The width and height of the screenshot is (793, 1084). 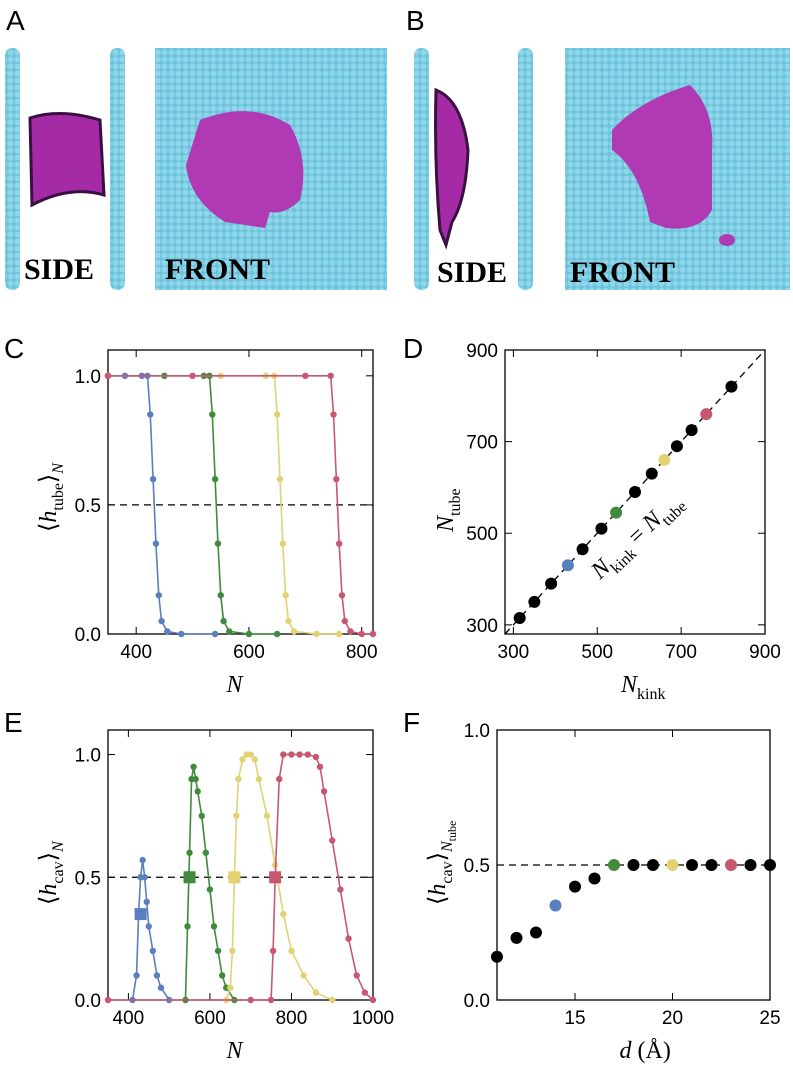 What do you see at coordinates (638, 538) in the screenshot?
I see `annotation: Nkink=Ntube` at bounding box center [638, 538].